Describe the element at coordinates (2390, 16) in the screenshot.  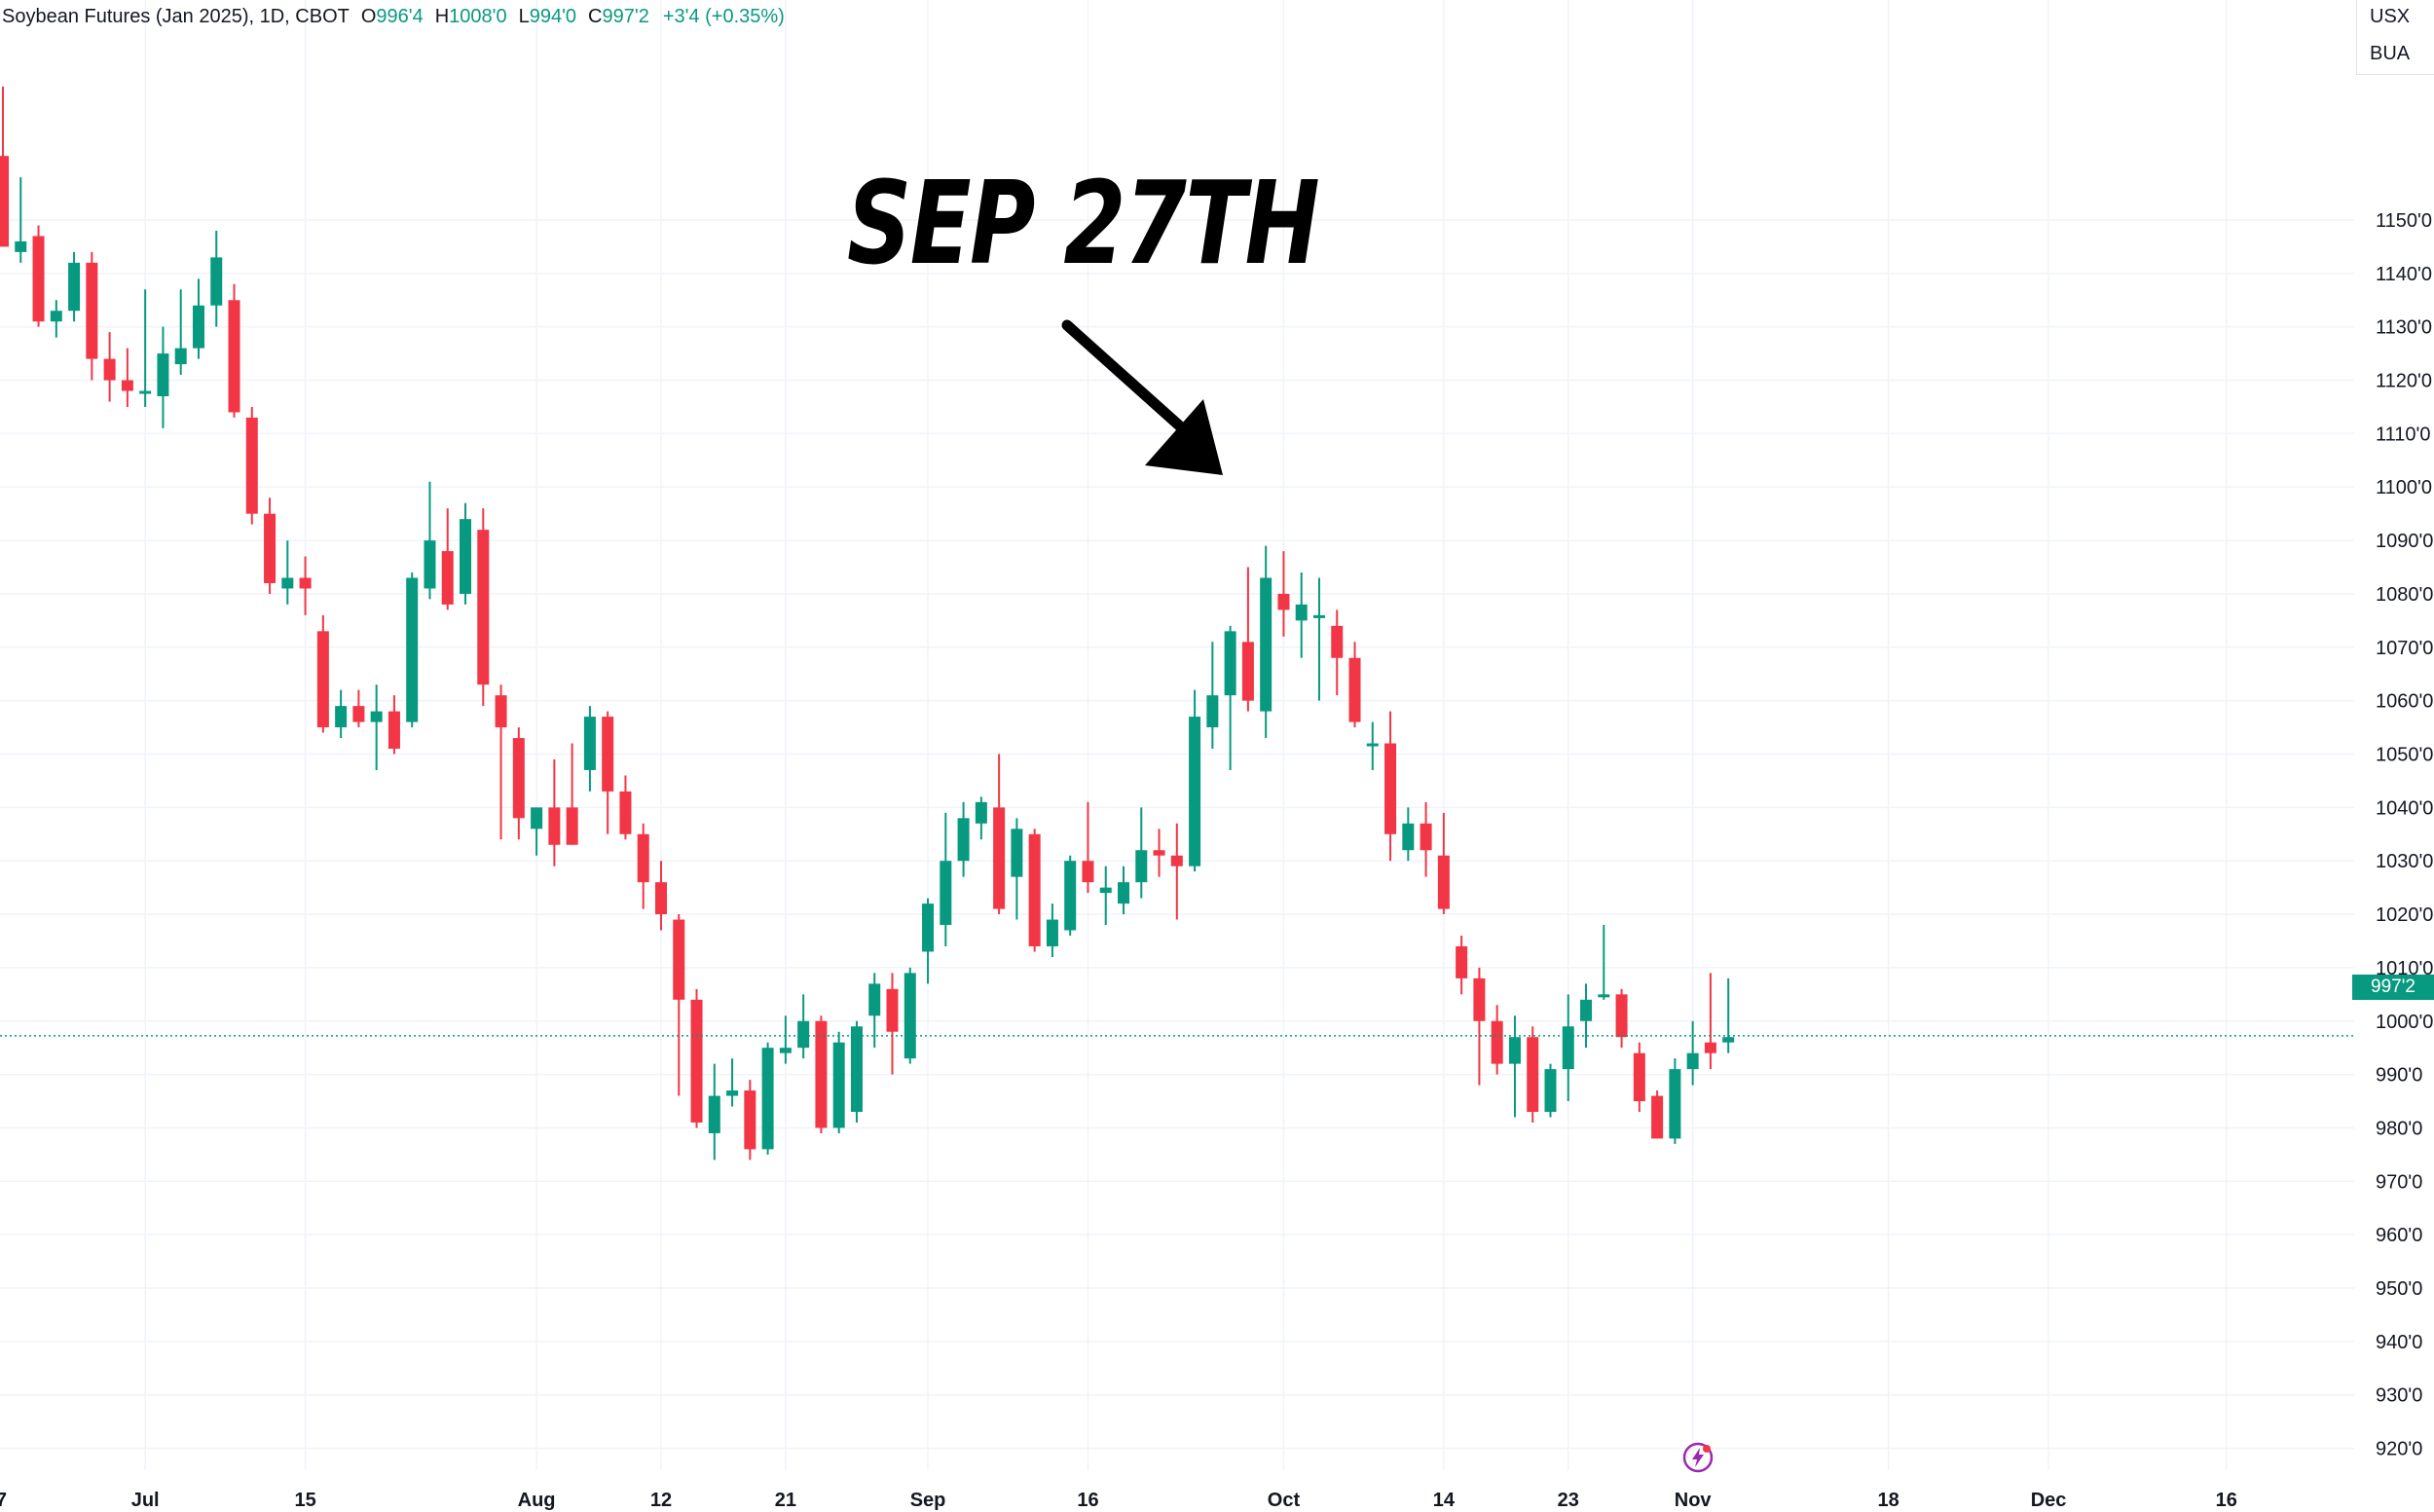
I see `currency-unit: USX` at that location.